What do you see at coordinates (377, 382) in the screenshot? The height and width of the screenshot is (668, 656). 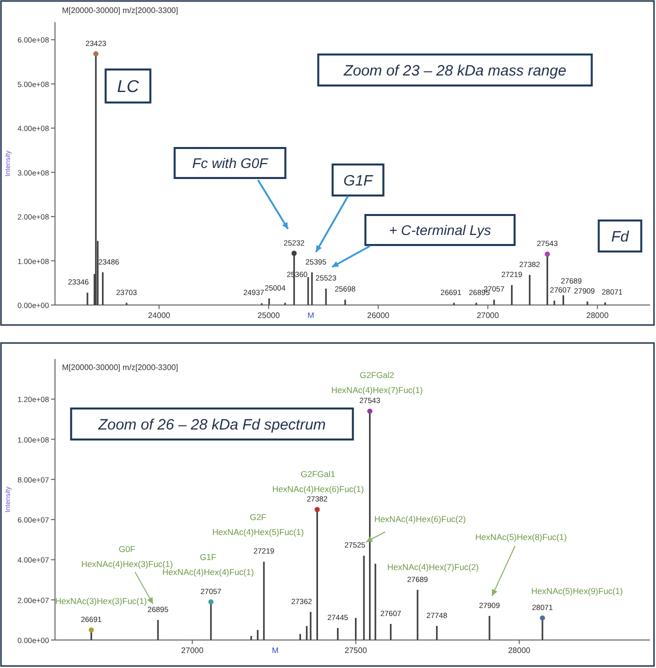 I see `annotation: G2FGal2 HexNAc(4)Hex(7)Fuc(1)` at bounding box center [377, 382].